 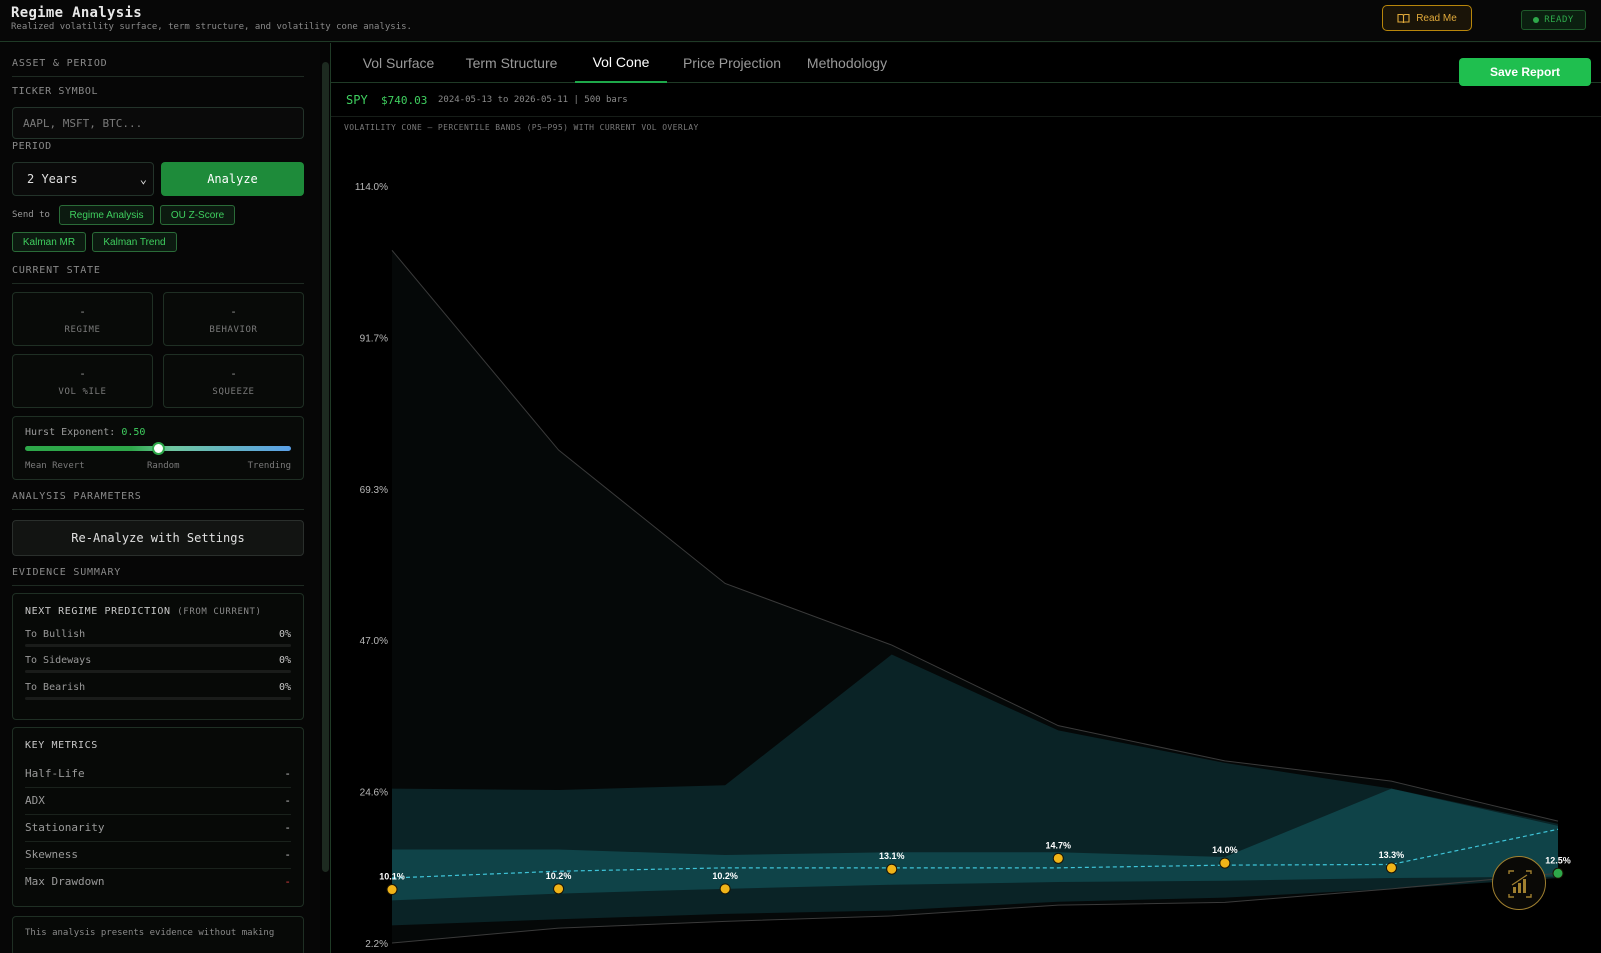 I want to click on book-icon, so click(x=1403, y=18).